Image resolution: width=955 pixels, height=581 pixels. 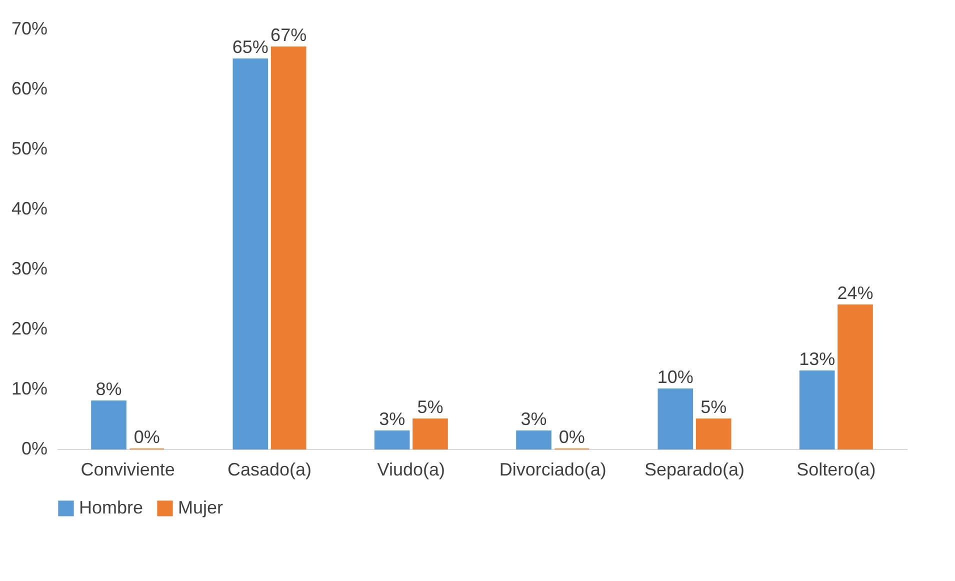 I want to click on x-tick-label: Soltero(a), so click(x=836, y=470).